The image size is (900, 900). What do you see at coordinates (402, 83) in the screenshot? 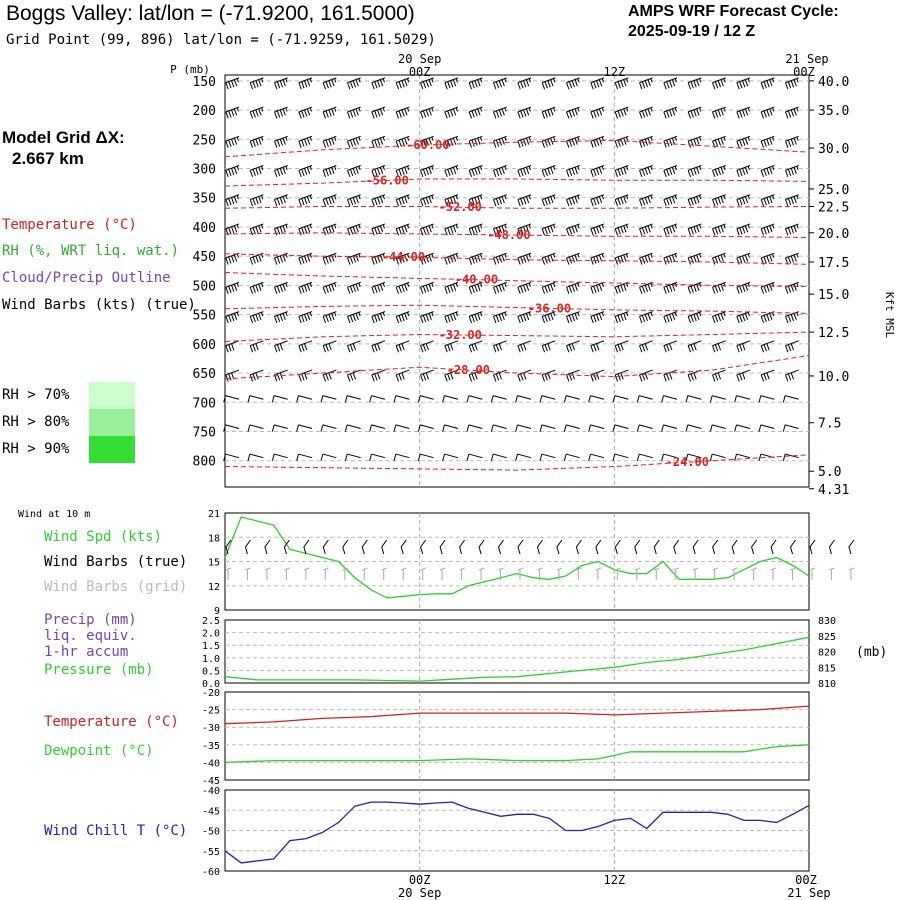
I see `wind-barb-150-10.5` at bounding box center [402, 83].